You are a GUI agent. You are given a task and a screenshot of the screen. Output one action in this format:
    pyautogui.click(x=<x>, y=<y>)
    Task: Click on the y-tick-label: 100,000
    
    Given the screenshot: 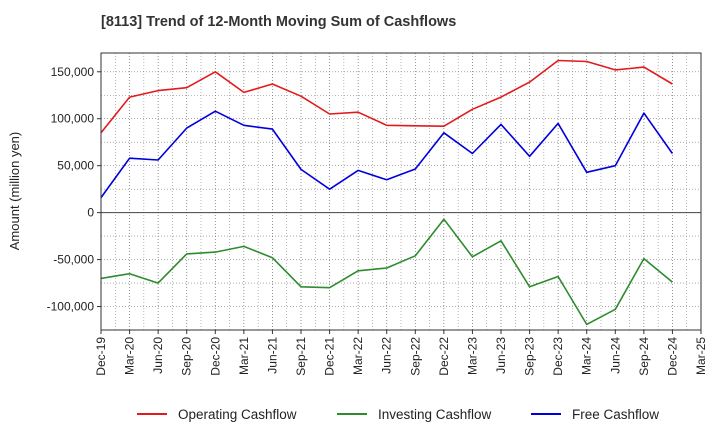 What is the action you would take?
    pyautogui.click(x=73, y=119)
    